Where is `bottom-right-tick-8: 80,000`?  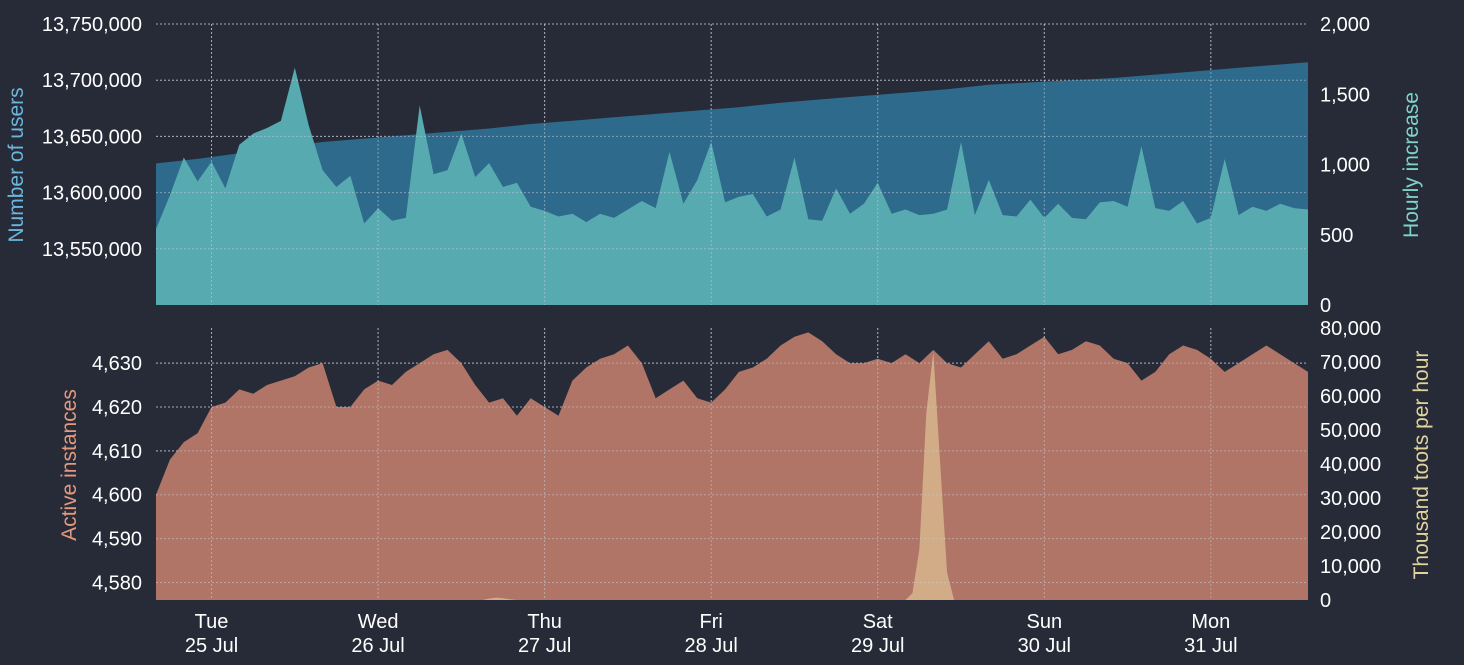 bottom-right-tick-8: 80,000 is located at coordinates (1350, 329).